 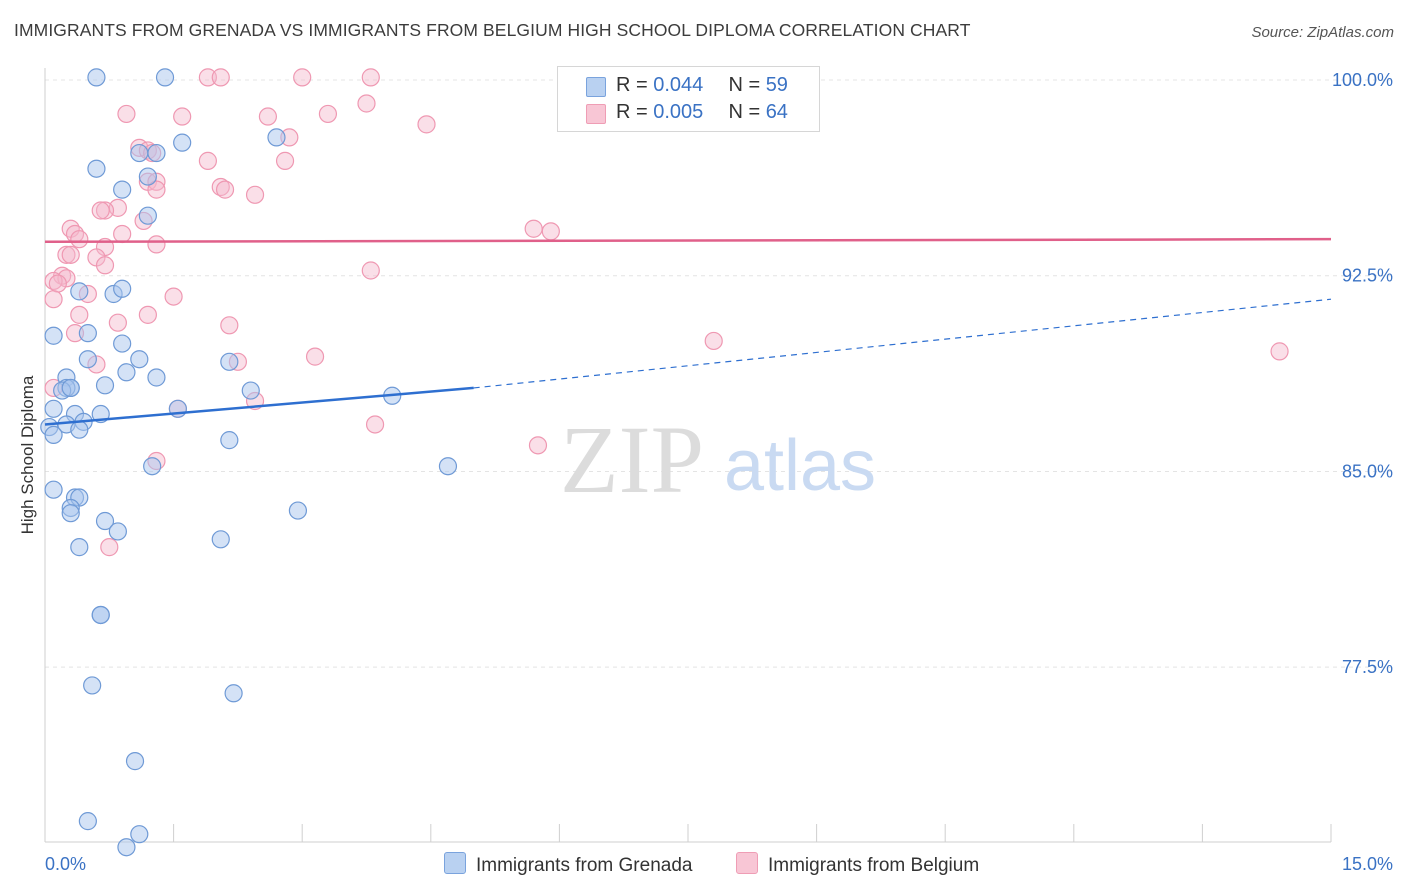 What do you see at coordinates (1367, 471) in the screenshot?
I see `y-tick-label: 85.0%` at bounding box center [1367, 471].